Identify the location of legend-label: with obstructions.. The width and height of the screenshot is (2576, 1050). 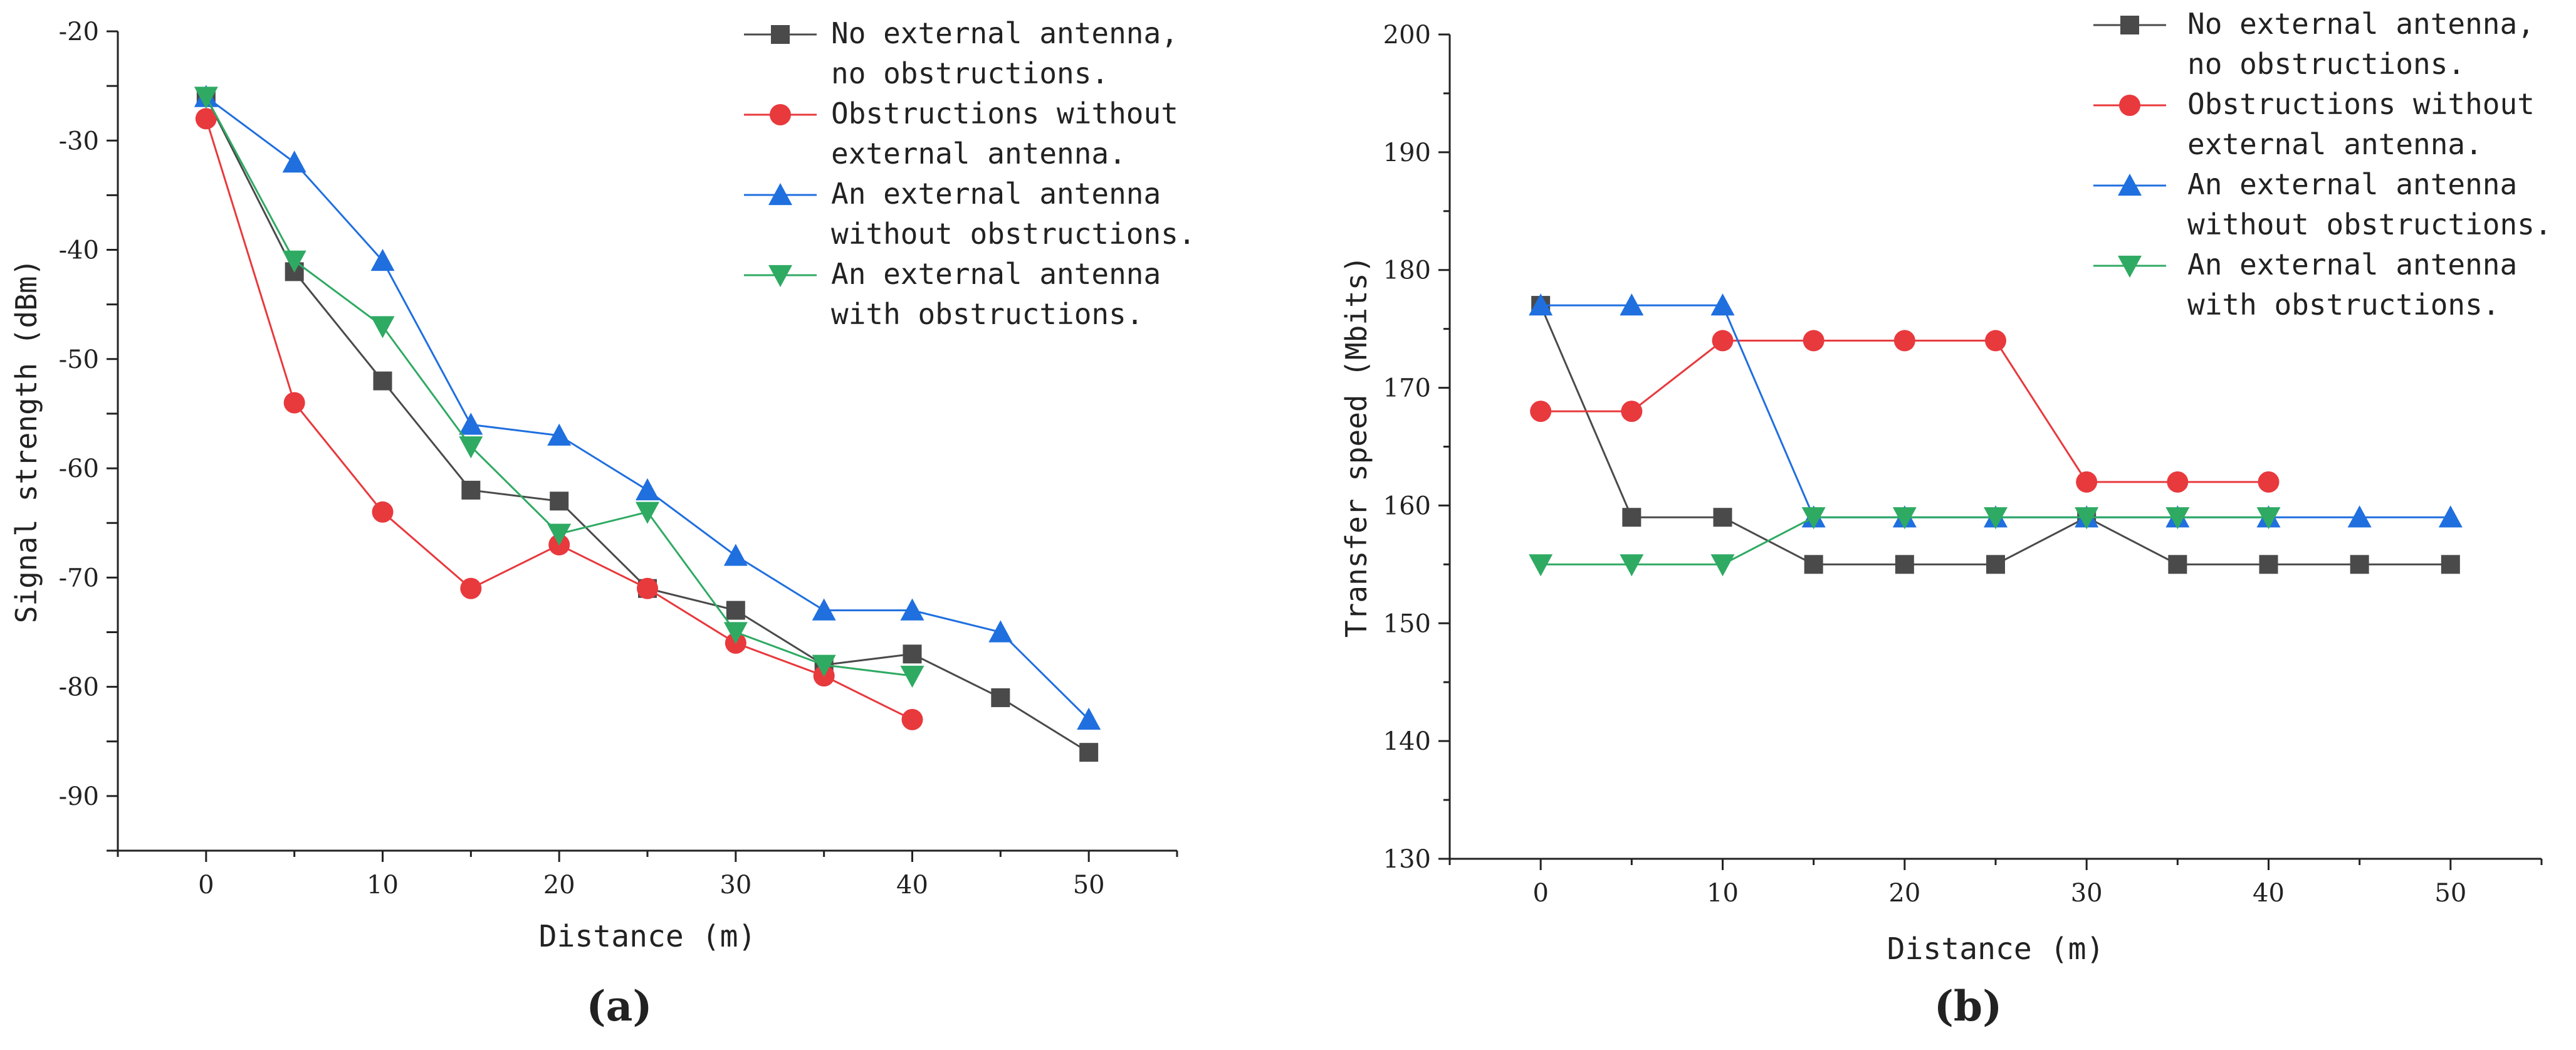
(2343, 305).